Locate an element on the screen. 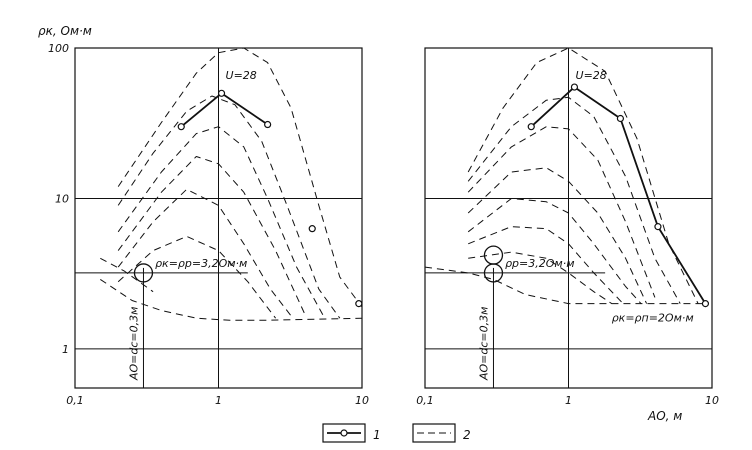  annotation-rho-label: ρк=ρр=3,2Ом·м is located at coordinates (201, 263).